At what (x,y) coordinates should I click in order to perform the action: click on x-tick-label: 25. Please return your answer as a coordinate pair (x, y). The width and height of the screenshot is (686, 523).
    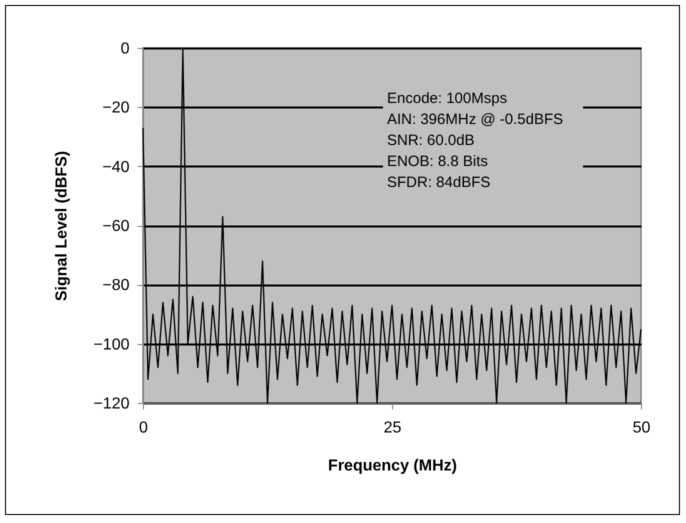
    Looking at the image, I should click on (393, 428).